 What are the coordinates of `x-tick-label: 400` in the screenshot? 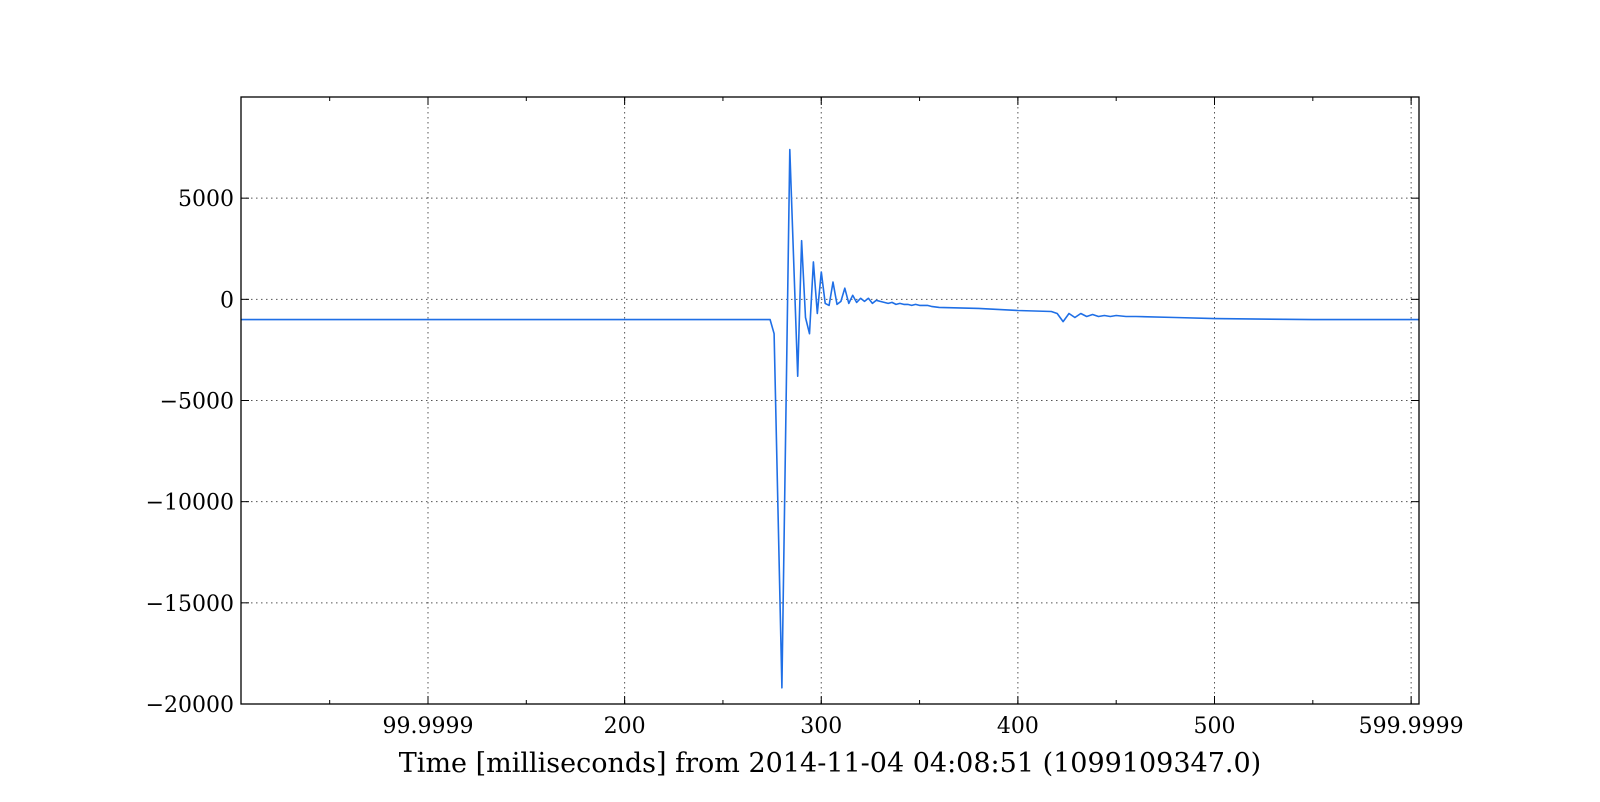 It's located at (1018, 726).